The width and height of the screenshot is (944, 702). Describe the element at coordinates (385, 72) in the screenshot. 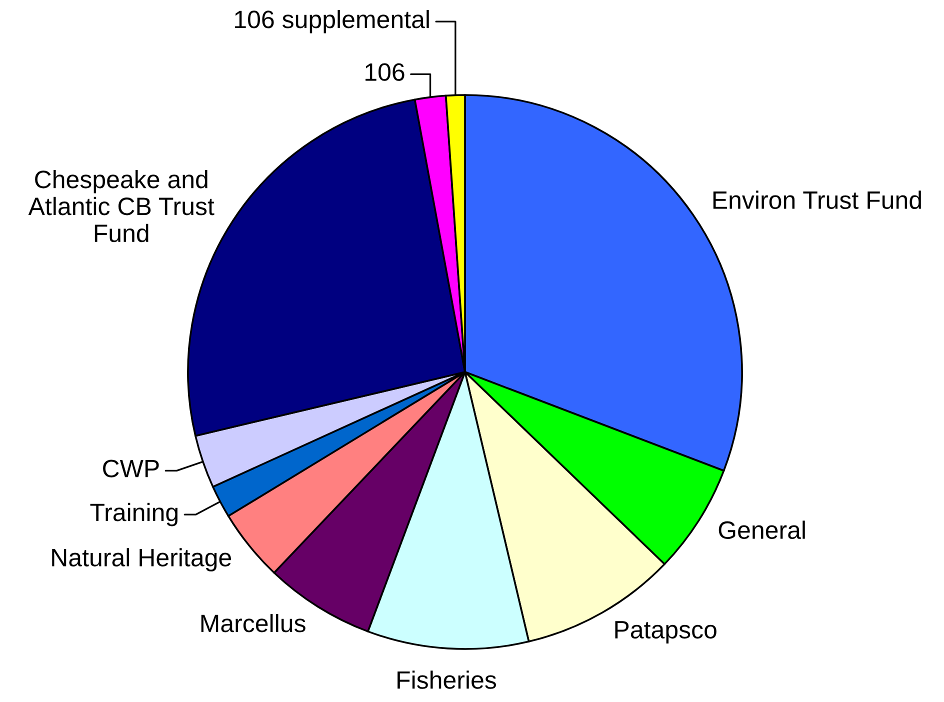

I see `slice-label: 106` at that location.